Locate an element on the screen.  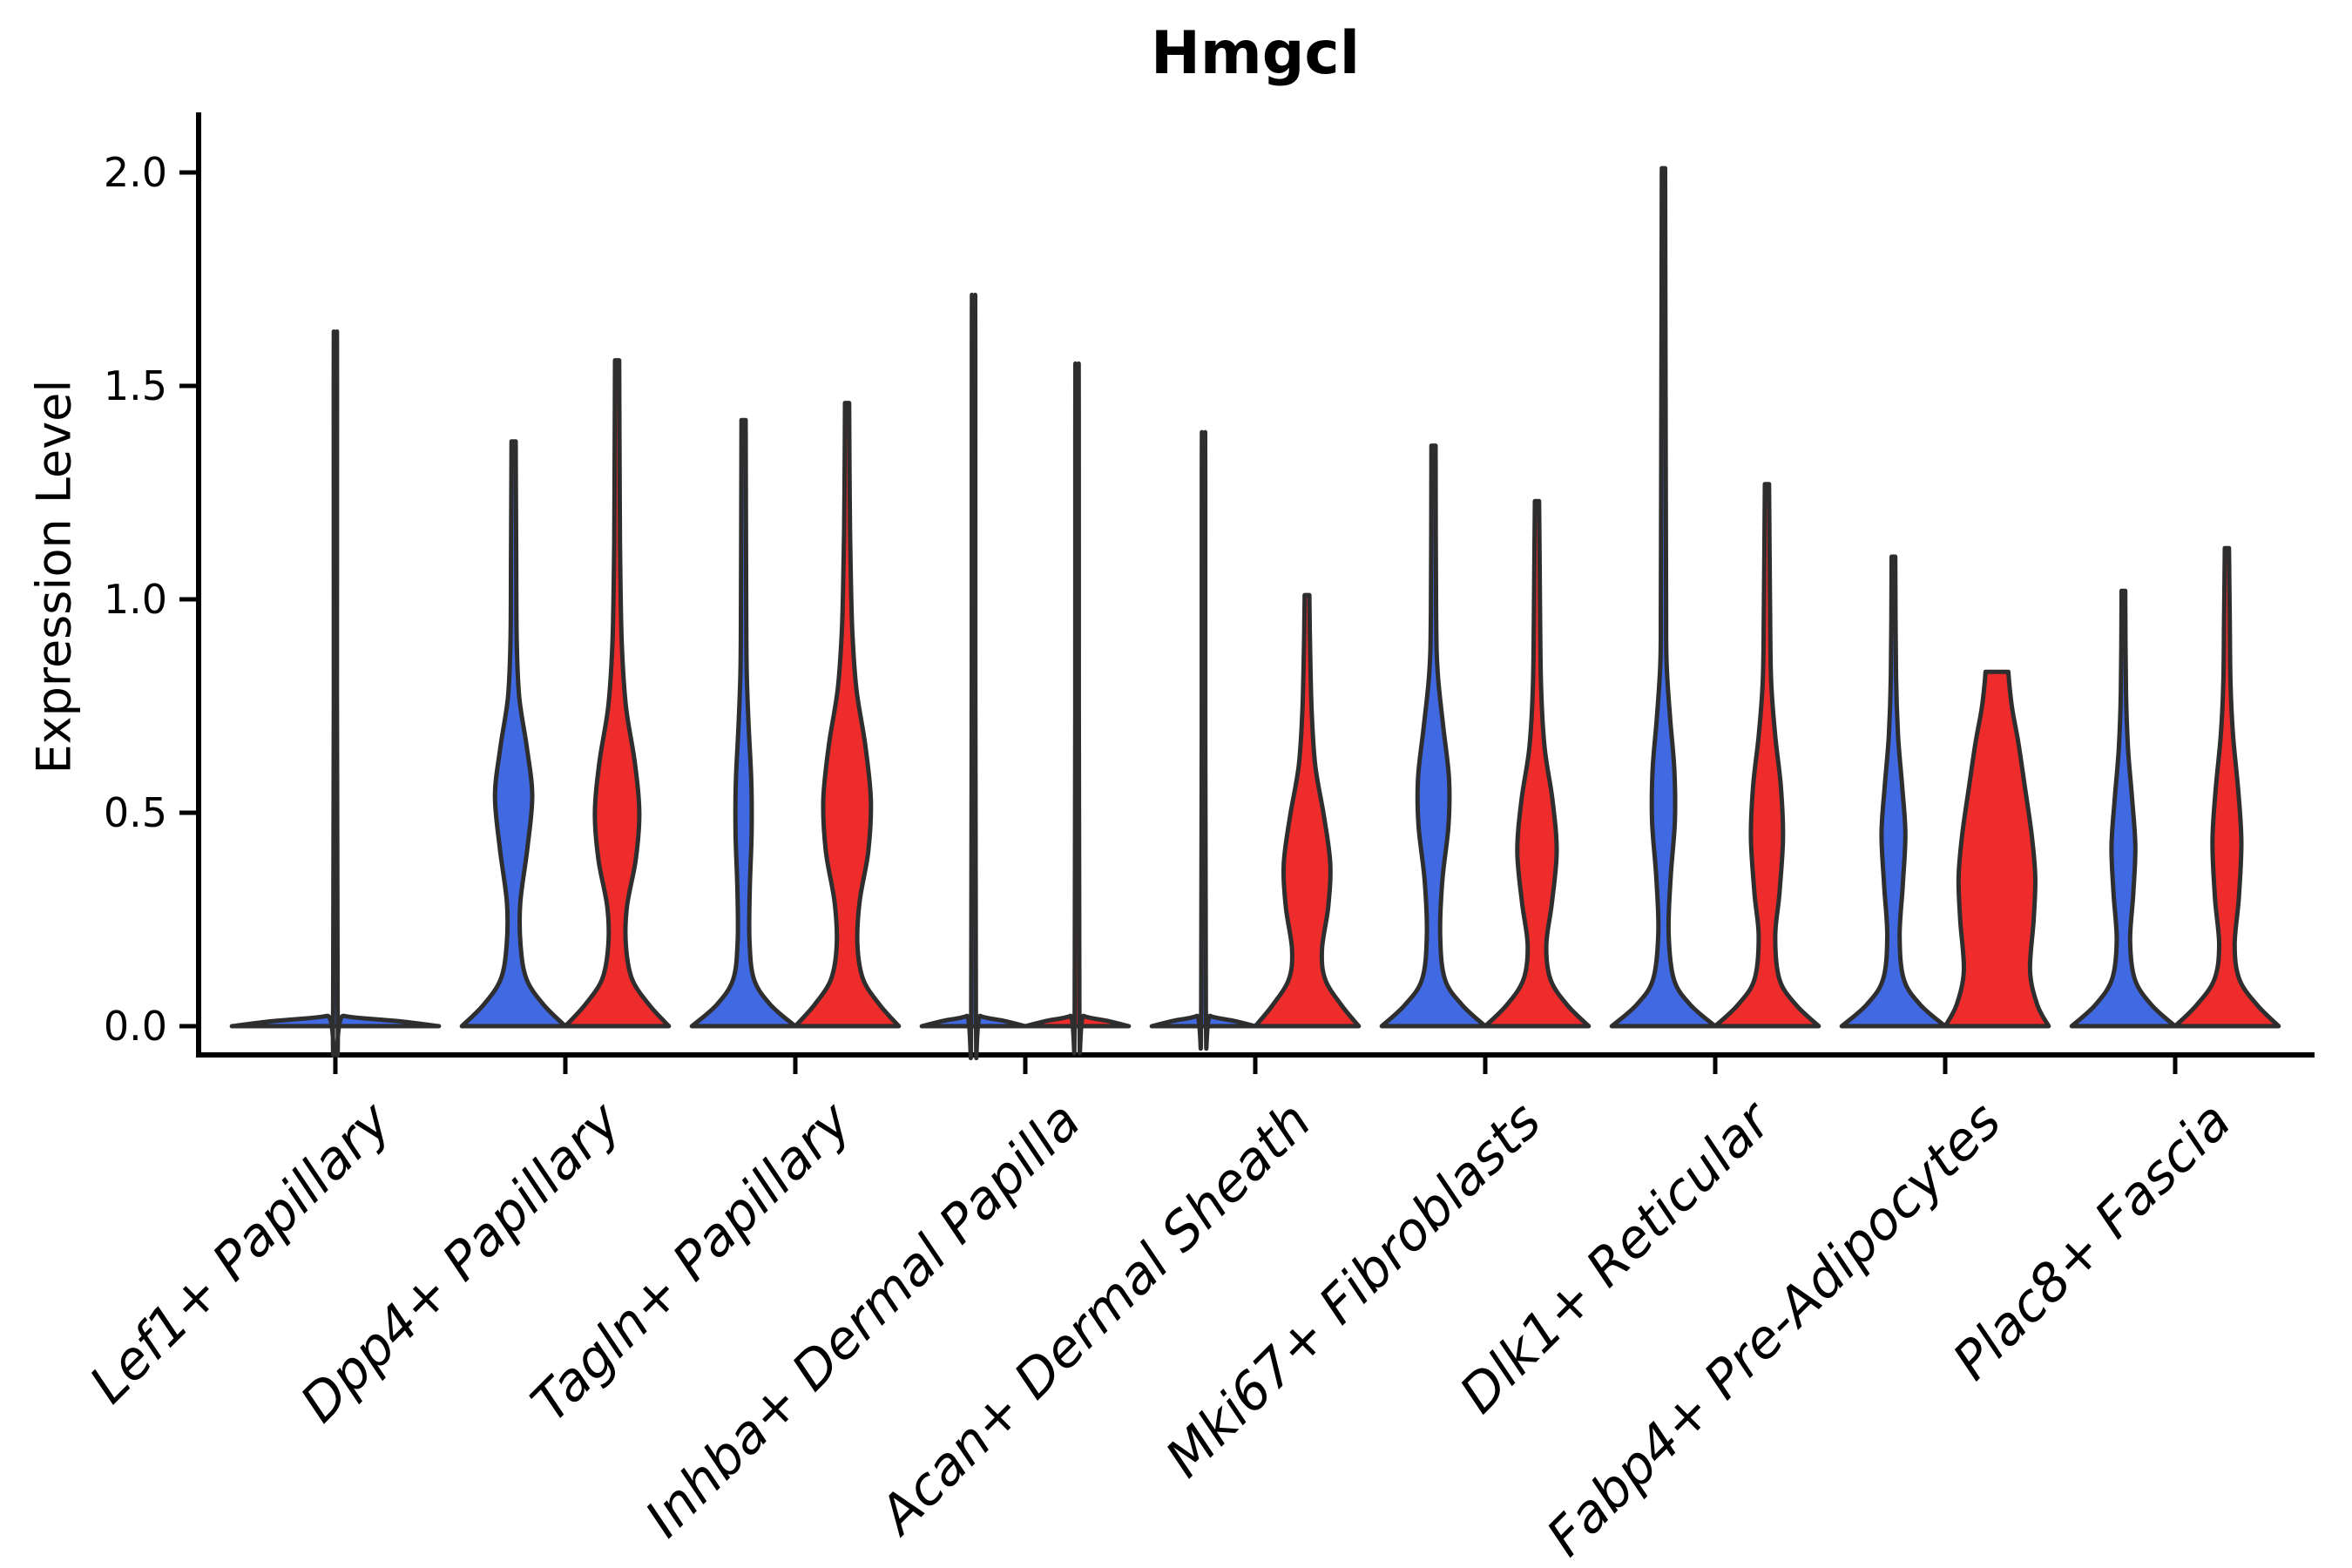
y-axis-label: Expression Level is located at coordinates (54, 576).